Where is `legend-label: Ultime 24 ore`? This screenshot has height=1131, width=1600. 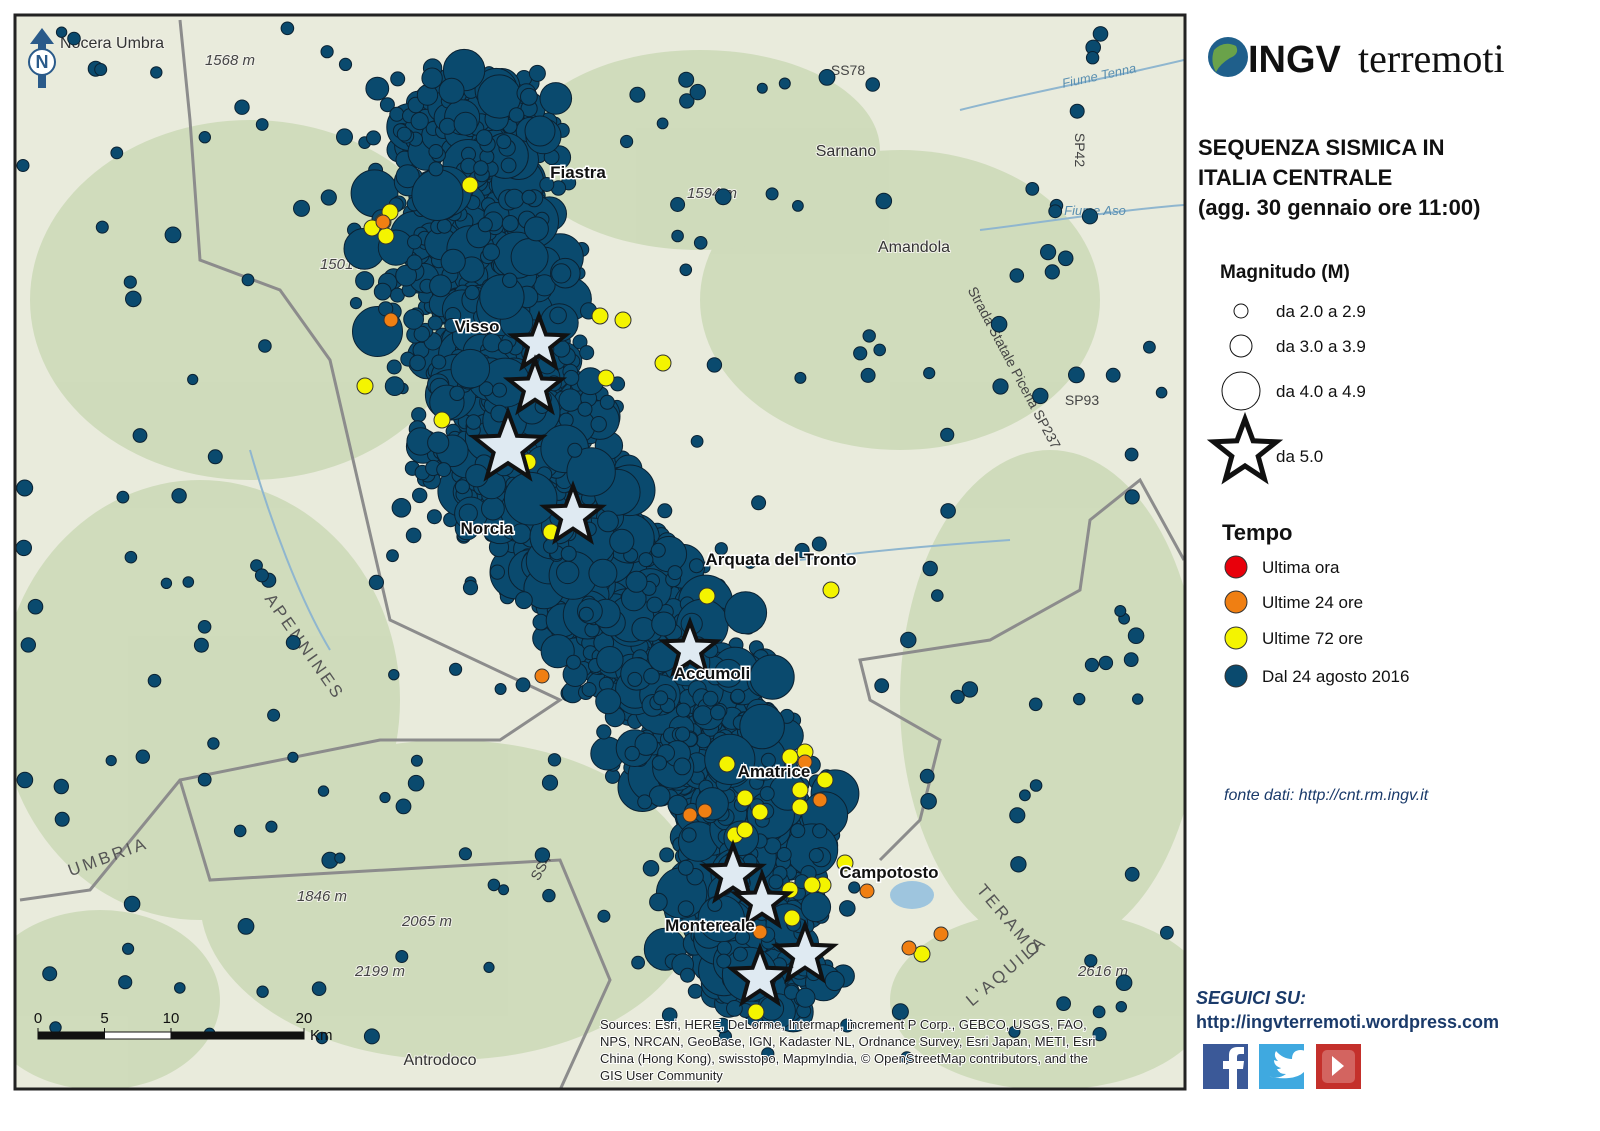
legend-label: Ultime 24 ore is located at coordinates (1312, 602).